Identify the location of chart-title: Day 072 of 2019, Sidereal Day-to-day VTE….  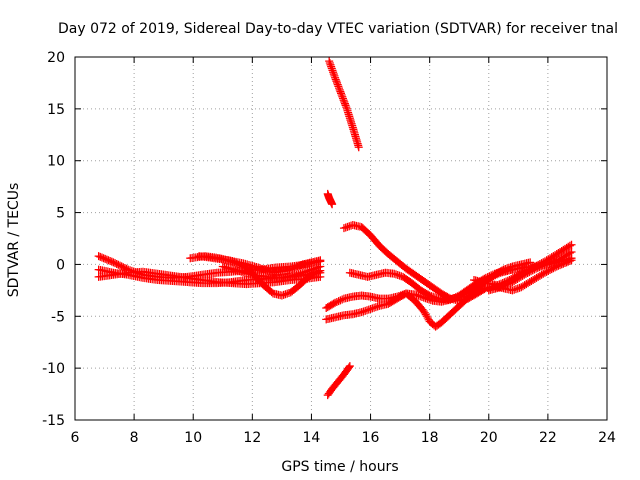
(338, 29).